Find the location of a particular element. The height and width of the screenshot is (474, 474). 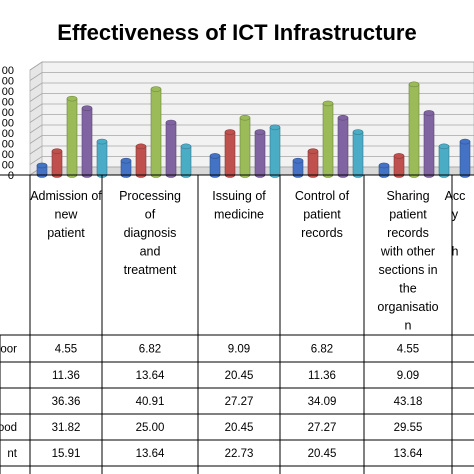

row-label: nt is located at coordinates (12, 454).